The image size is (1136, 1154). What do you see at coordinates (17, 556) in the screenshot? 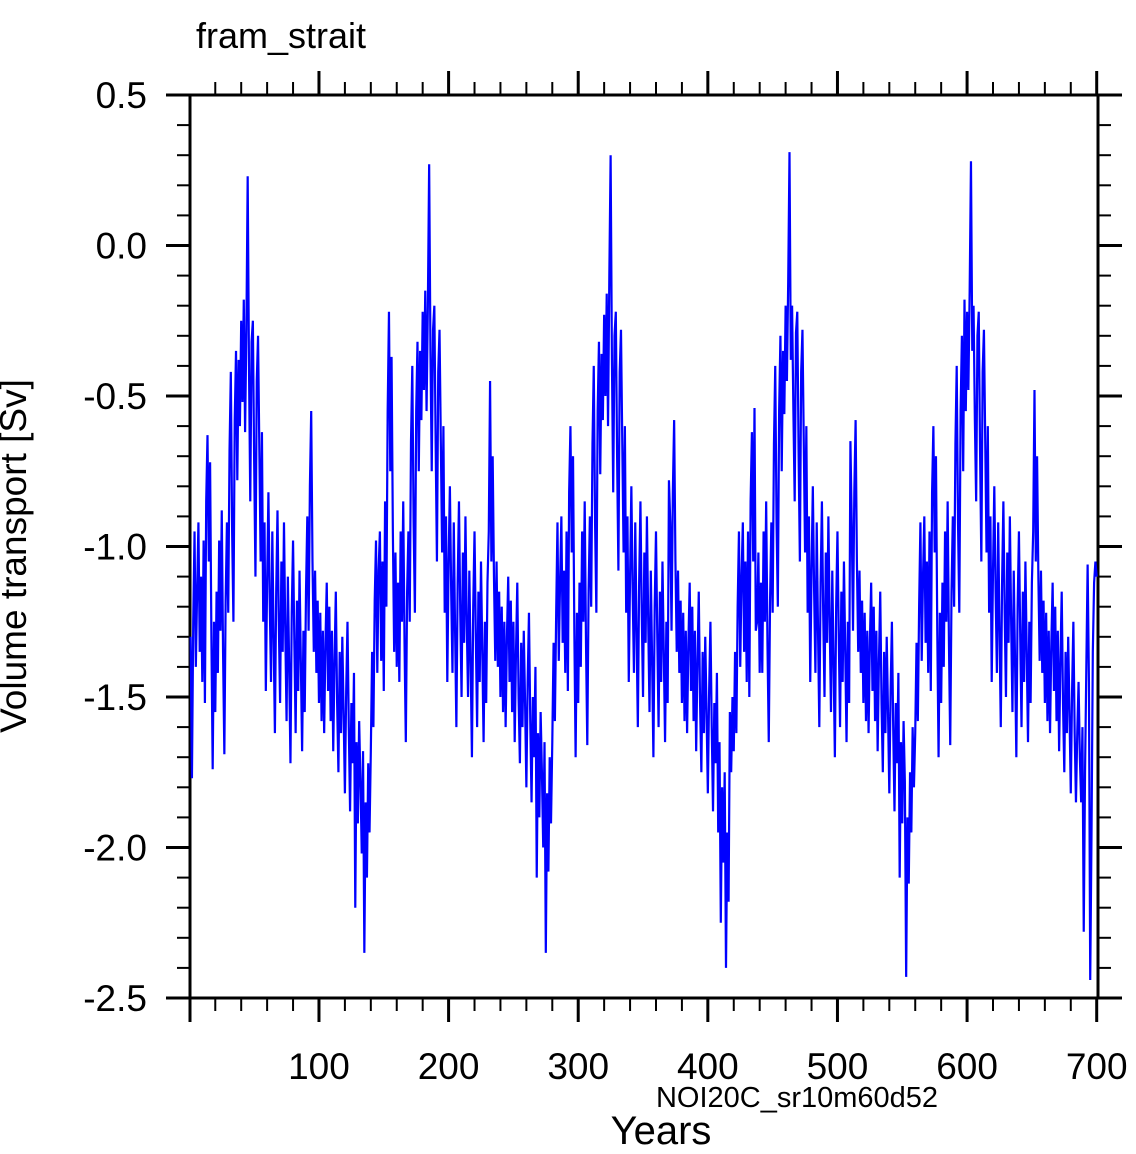
I see `y-axis-label: Volume transport [Sv]` at bounding box center [17, 556].